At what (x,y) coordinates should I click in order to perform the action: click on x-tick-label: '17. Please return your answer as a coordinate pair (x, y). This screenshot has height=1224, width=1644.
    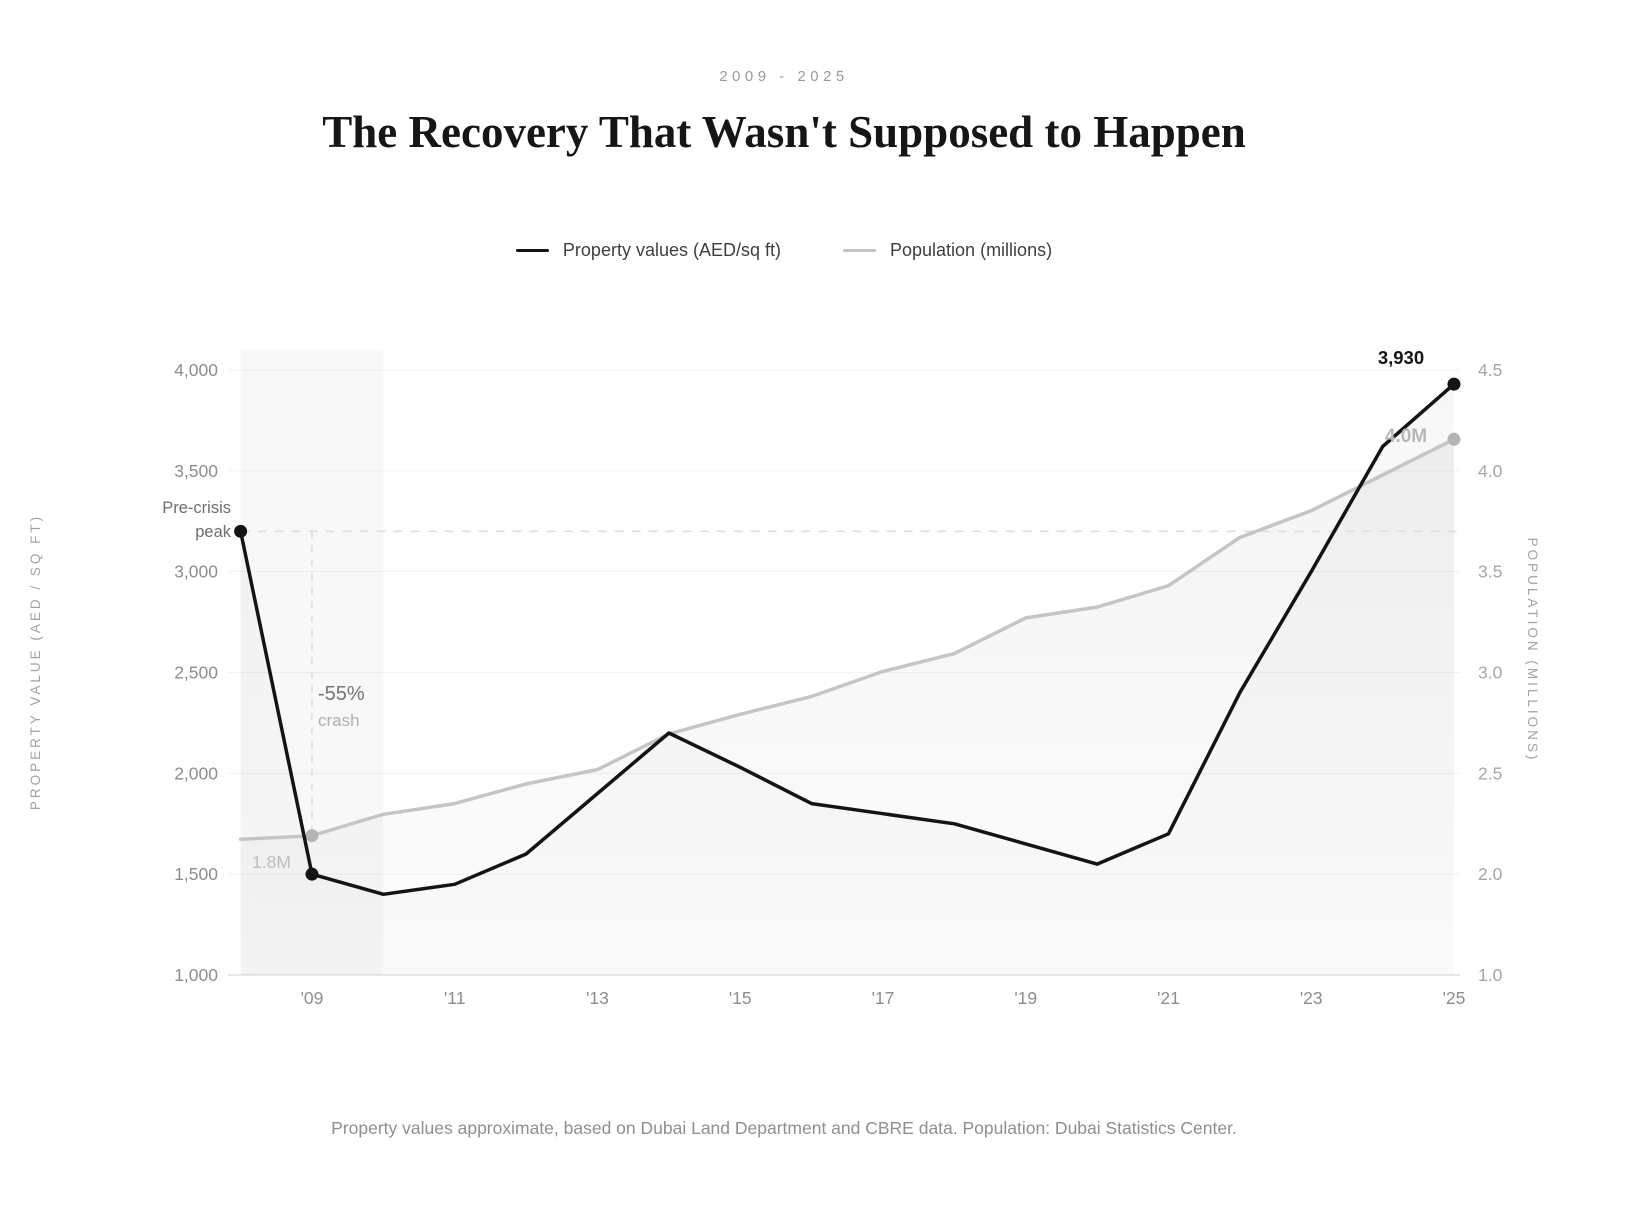
    Looking at the image, I should click on (883, 998).